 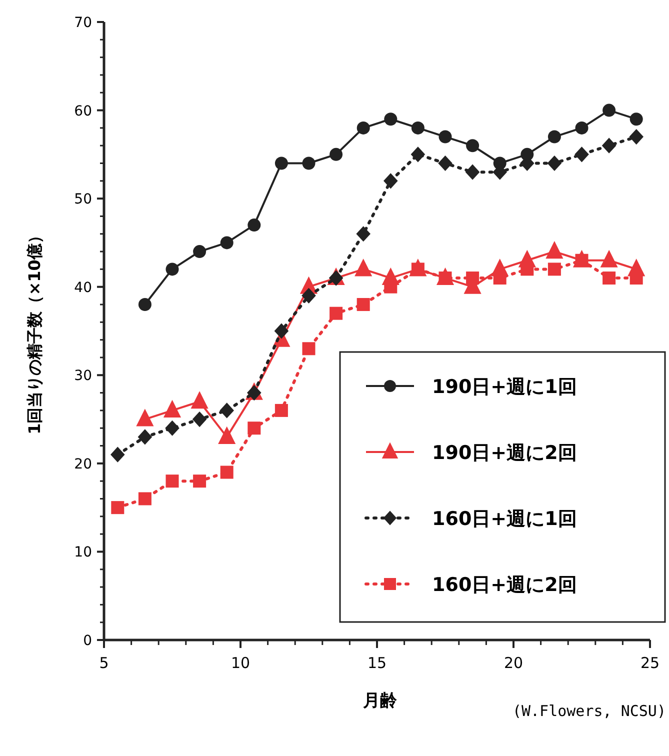 What do you see at coordinates (34, 331) in the screenshot?
I see `y-axis-title: 1回当りの精子数（×10億）` at bounding box center [34, 331].